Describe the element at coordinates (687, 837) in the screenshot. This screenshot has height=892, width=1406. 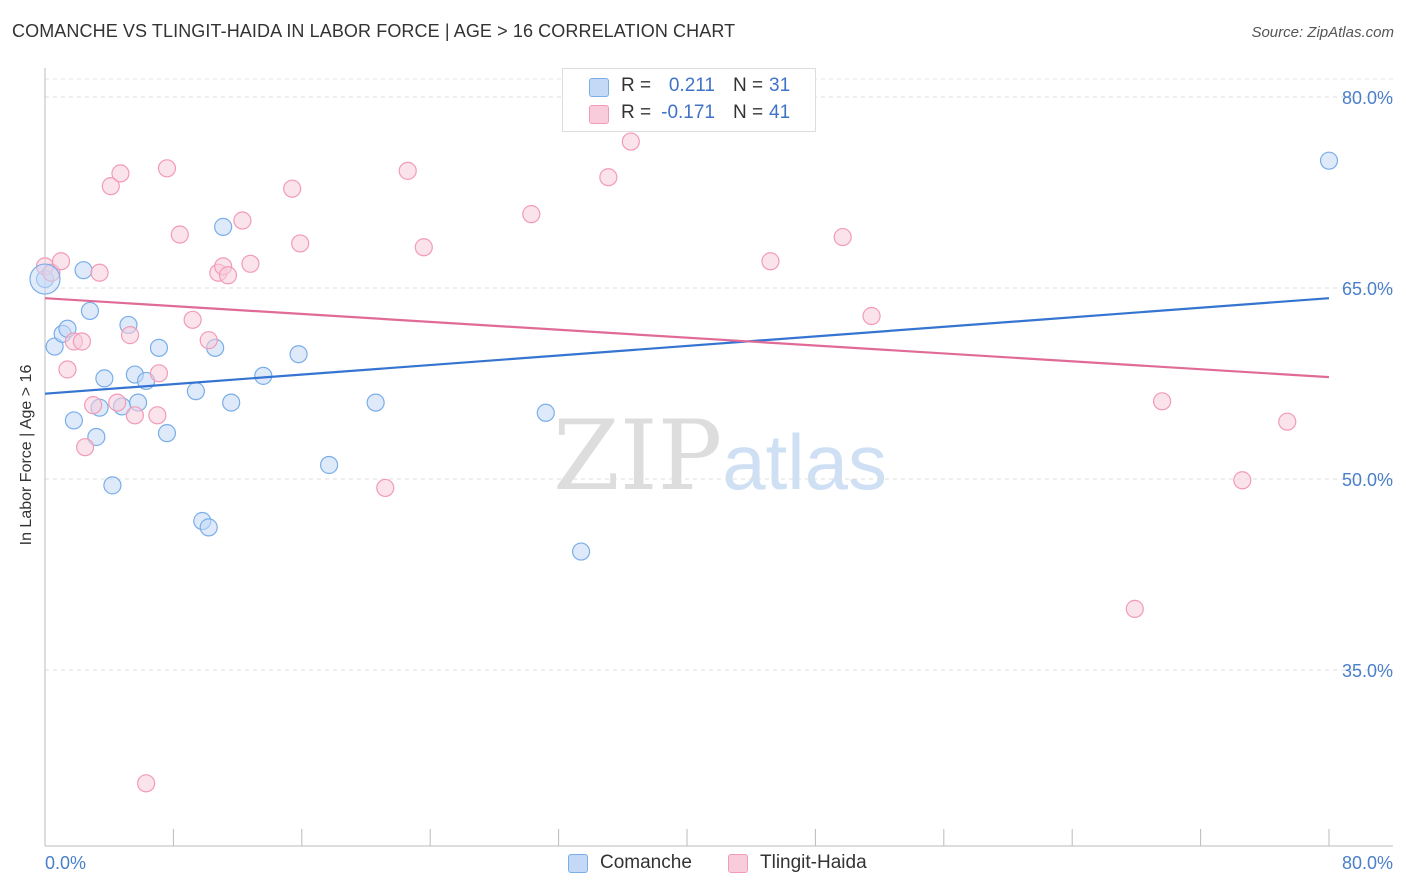
I see `x-ticks` at that location.